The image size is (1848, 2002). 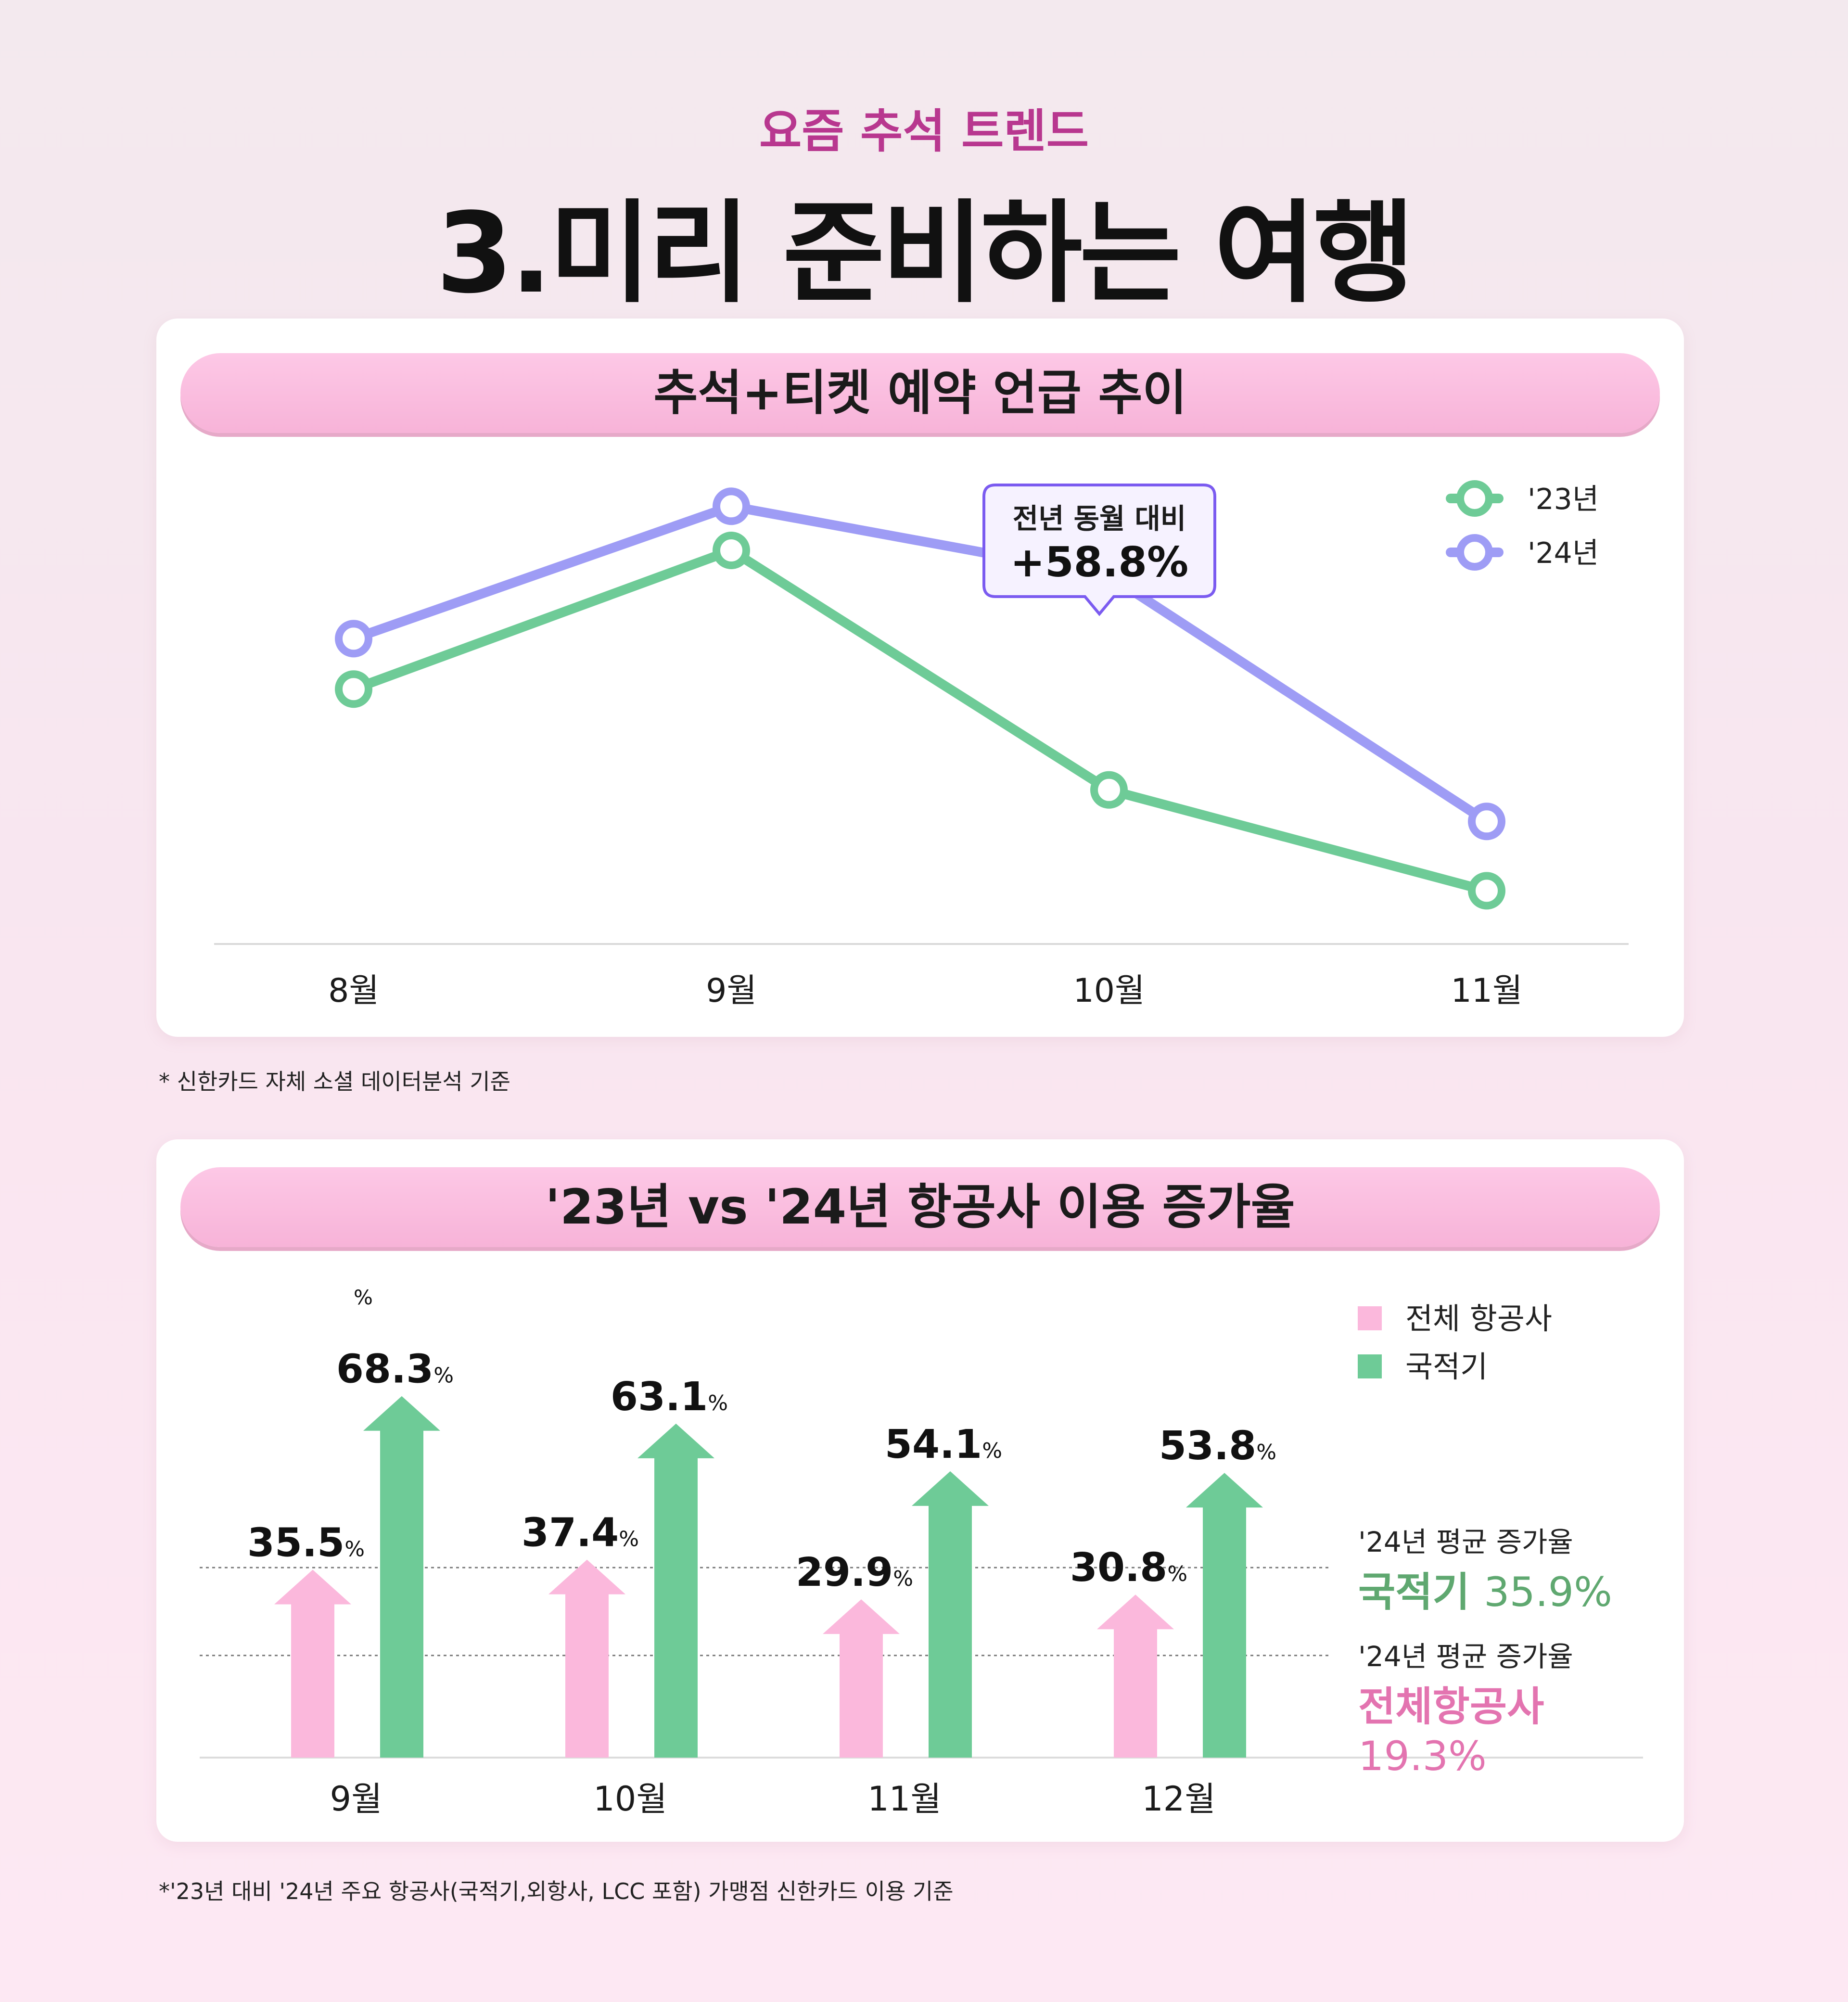 I want to click on x-tick-label: 12월, so click(x=1178, y=1799).